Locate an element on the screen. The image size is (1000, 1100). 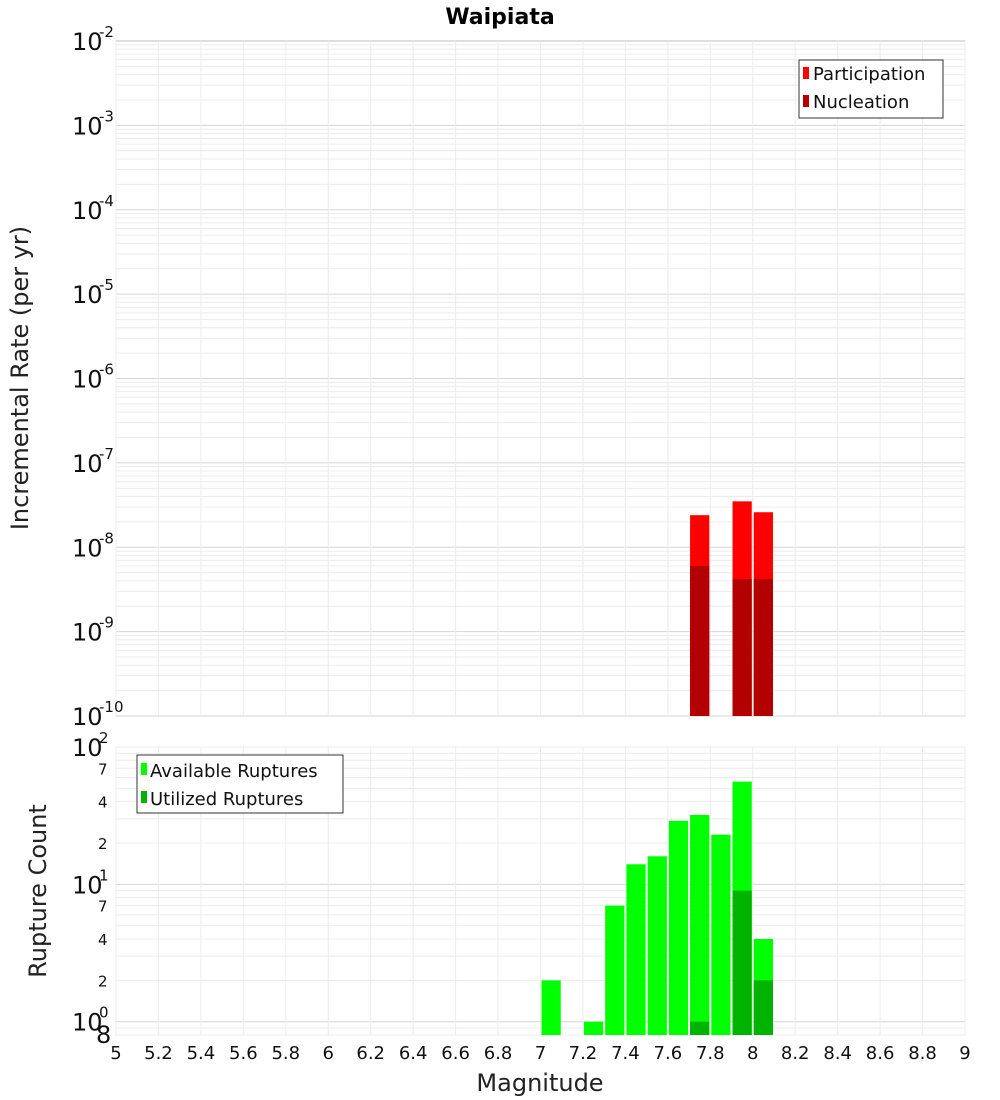
svg-text: 2 is located at coordinates (104, 738).